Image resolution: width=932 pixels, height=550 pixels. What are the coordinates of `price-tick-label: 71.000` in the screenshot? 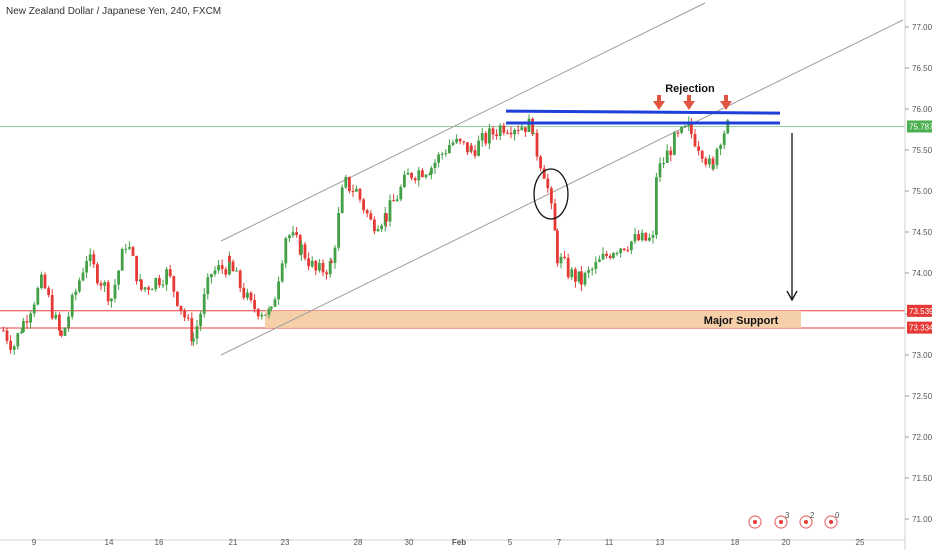 It's located at (922, 519).